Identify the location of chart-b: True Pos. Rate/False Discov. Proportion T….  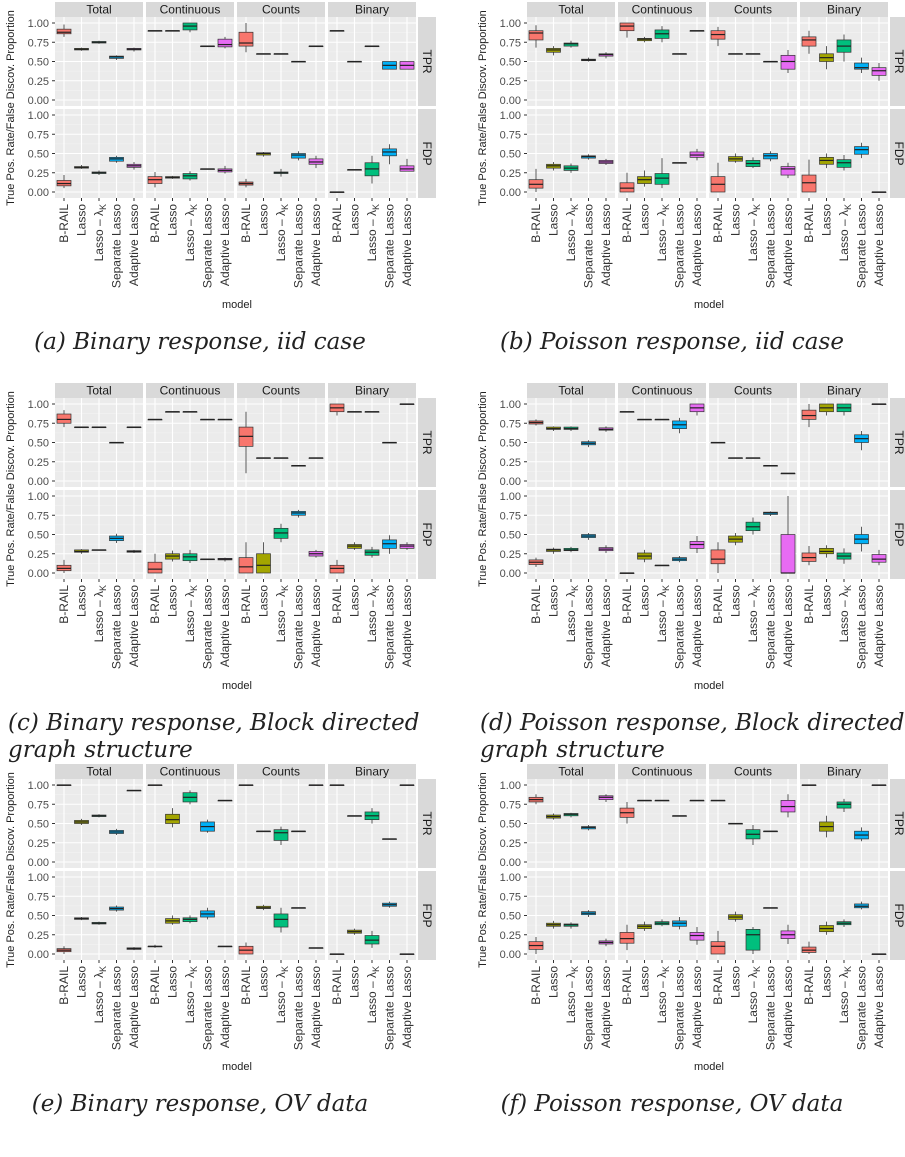
(691, 178).